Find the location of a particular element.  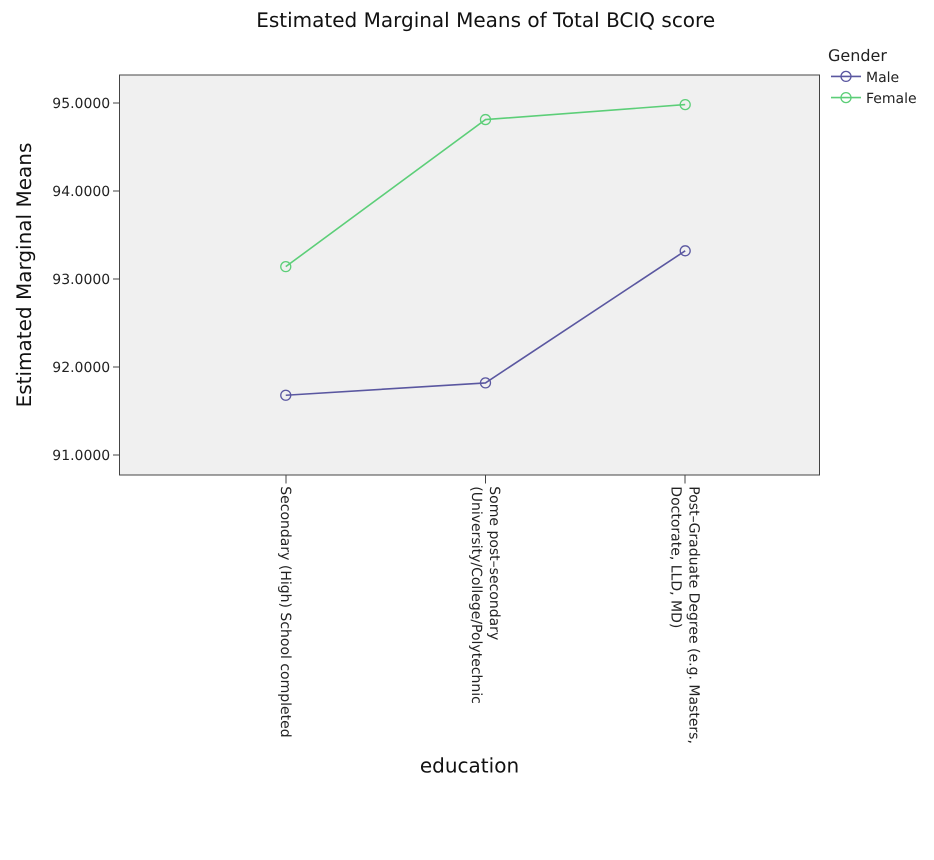

x-tick-label: Some post–secondary (University/College/Polytechnic is located at coordinates (485, 595).